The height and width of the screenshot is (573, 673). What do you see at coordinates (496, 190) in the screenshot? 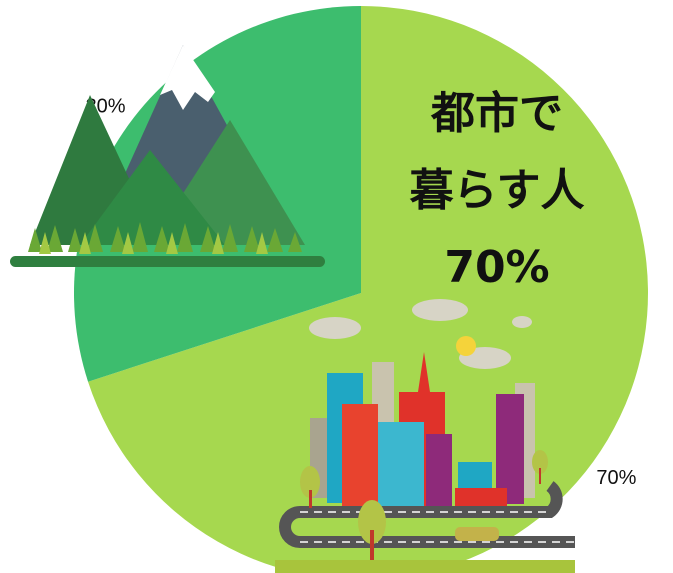
I see `annotation: 暮らす人` at bounding box center [496, 190].